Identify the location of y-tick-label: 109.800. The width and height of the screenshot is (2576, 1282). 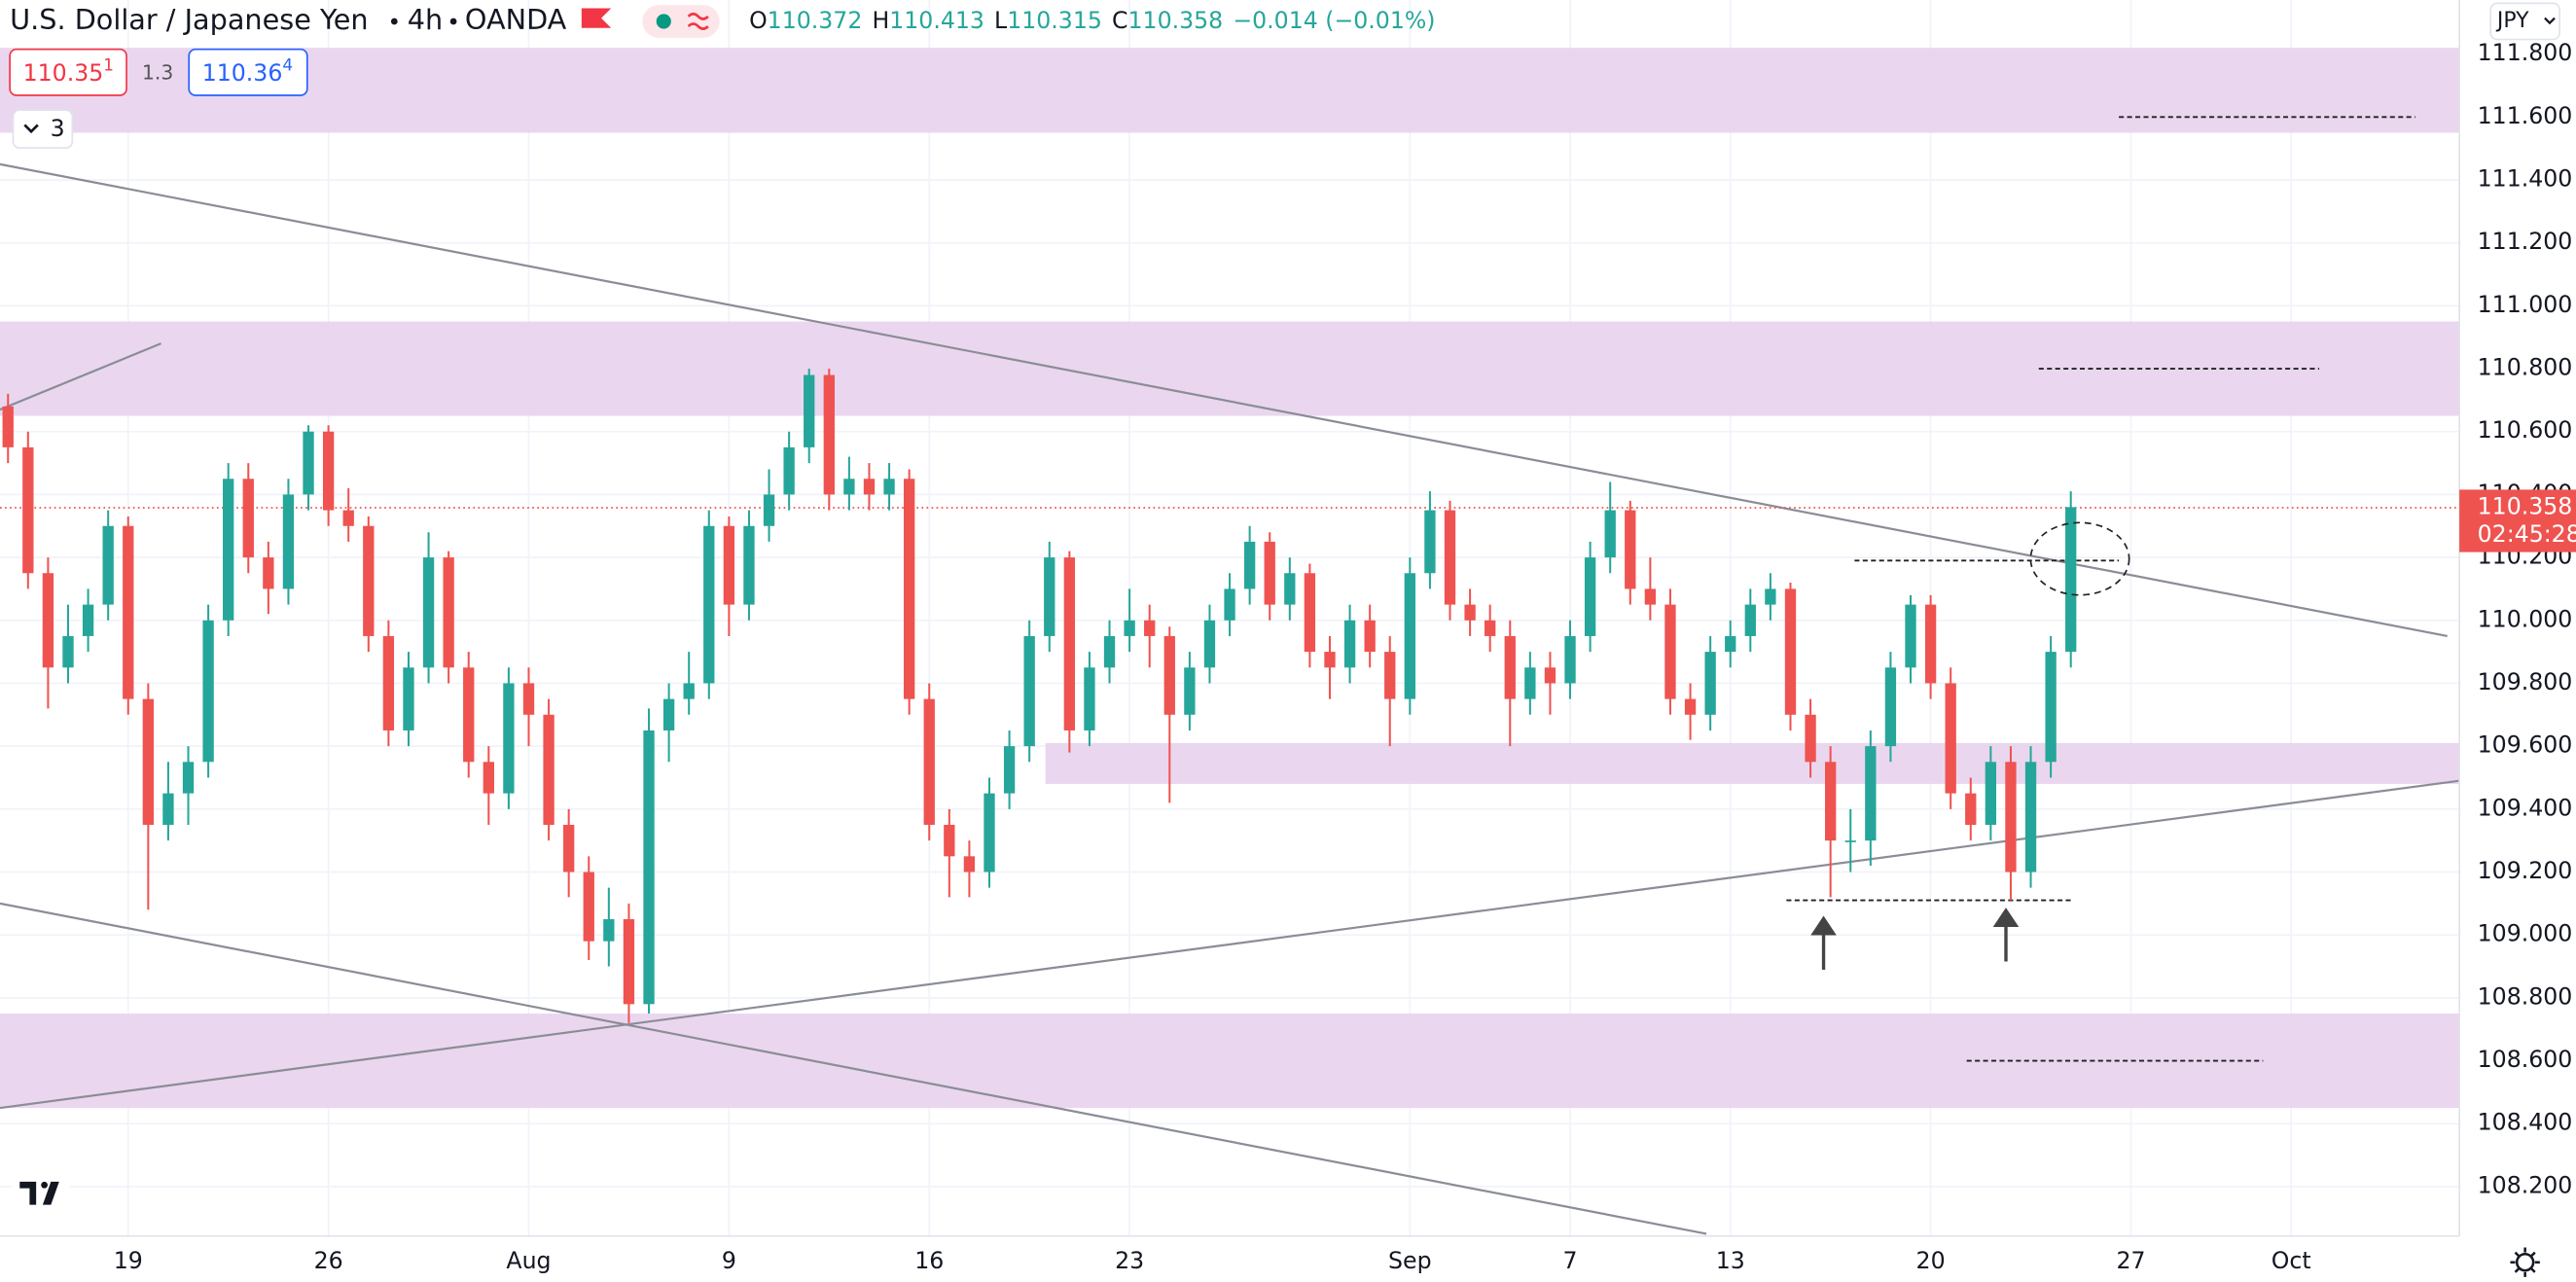
(2525, 681).